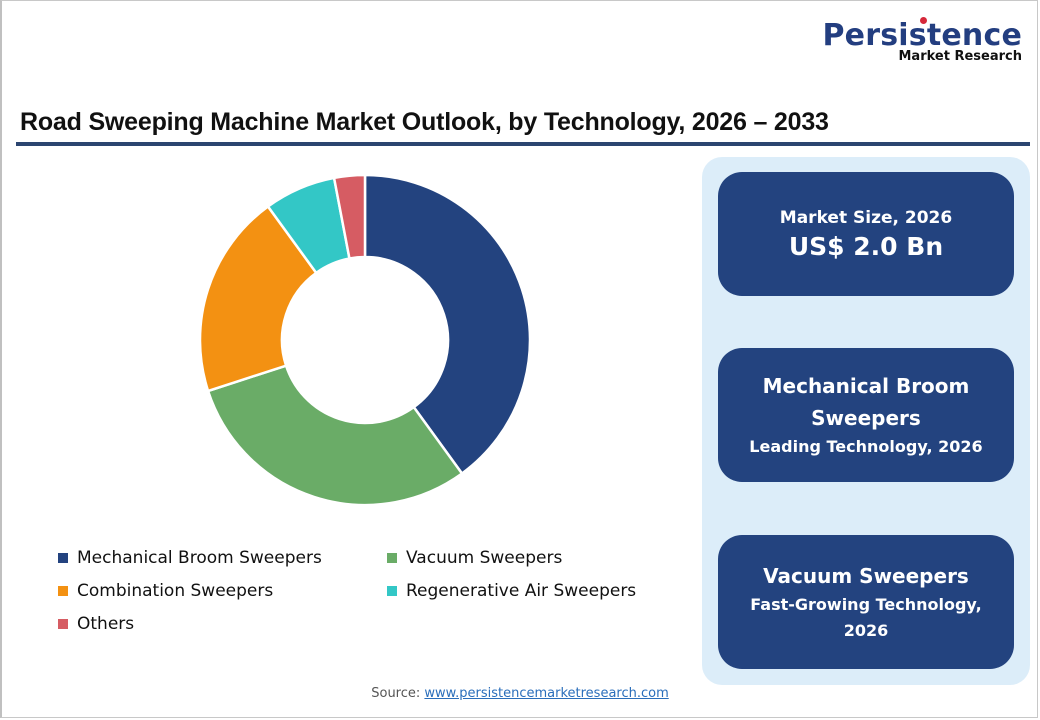  I want to click on fastest-growing-label: Fast-Growing Technology, 2026, so click(866, 617).